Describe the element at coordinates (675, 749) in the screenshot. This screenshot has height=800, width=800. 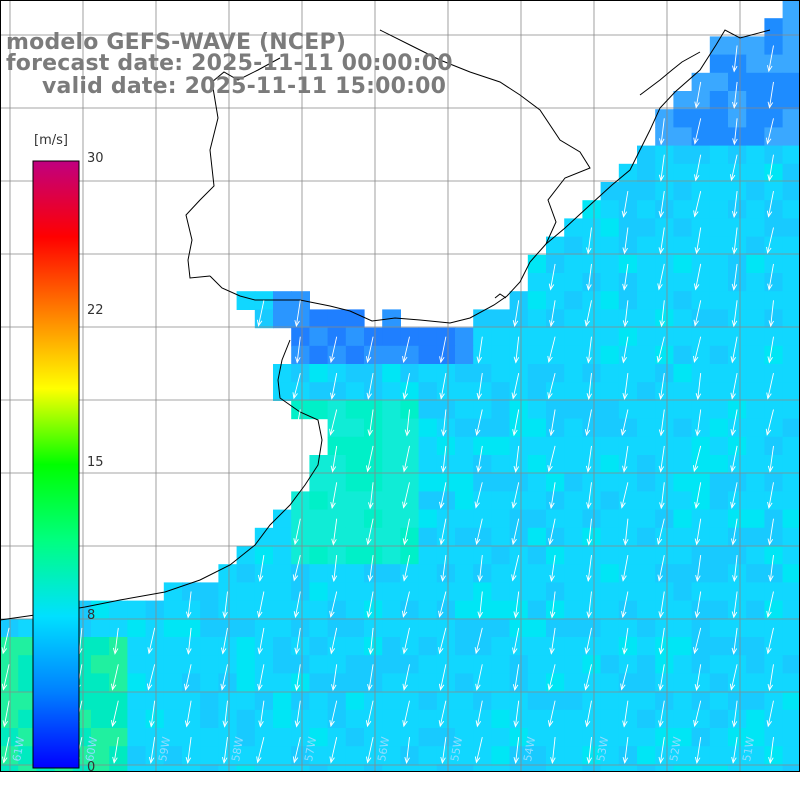
I see `longitude-label: 52W` at that location.